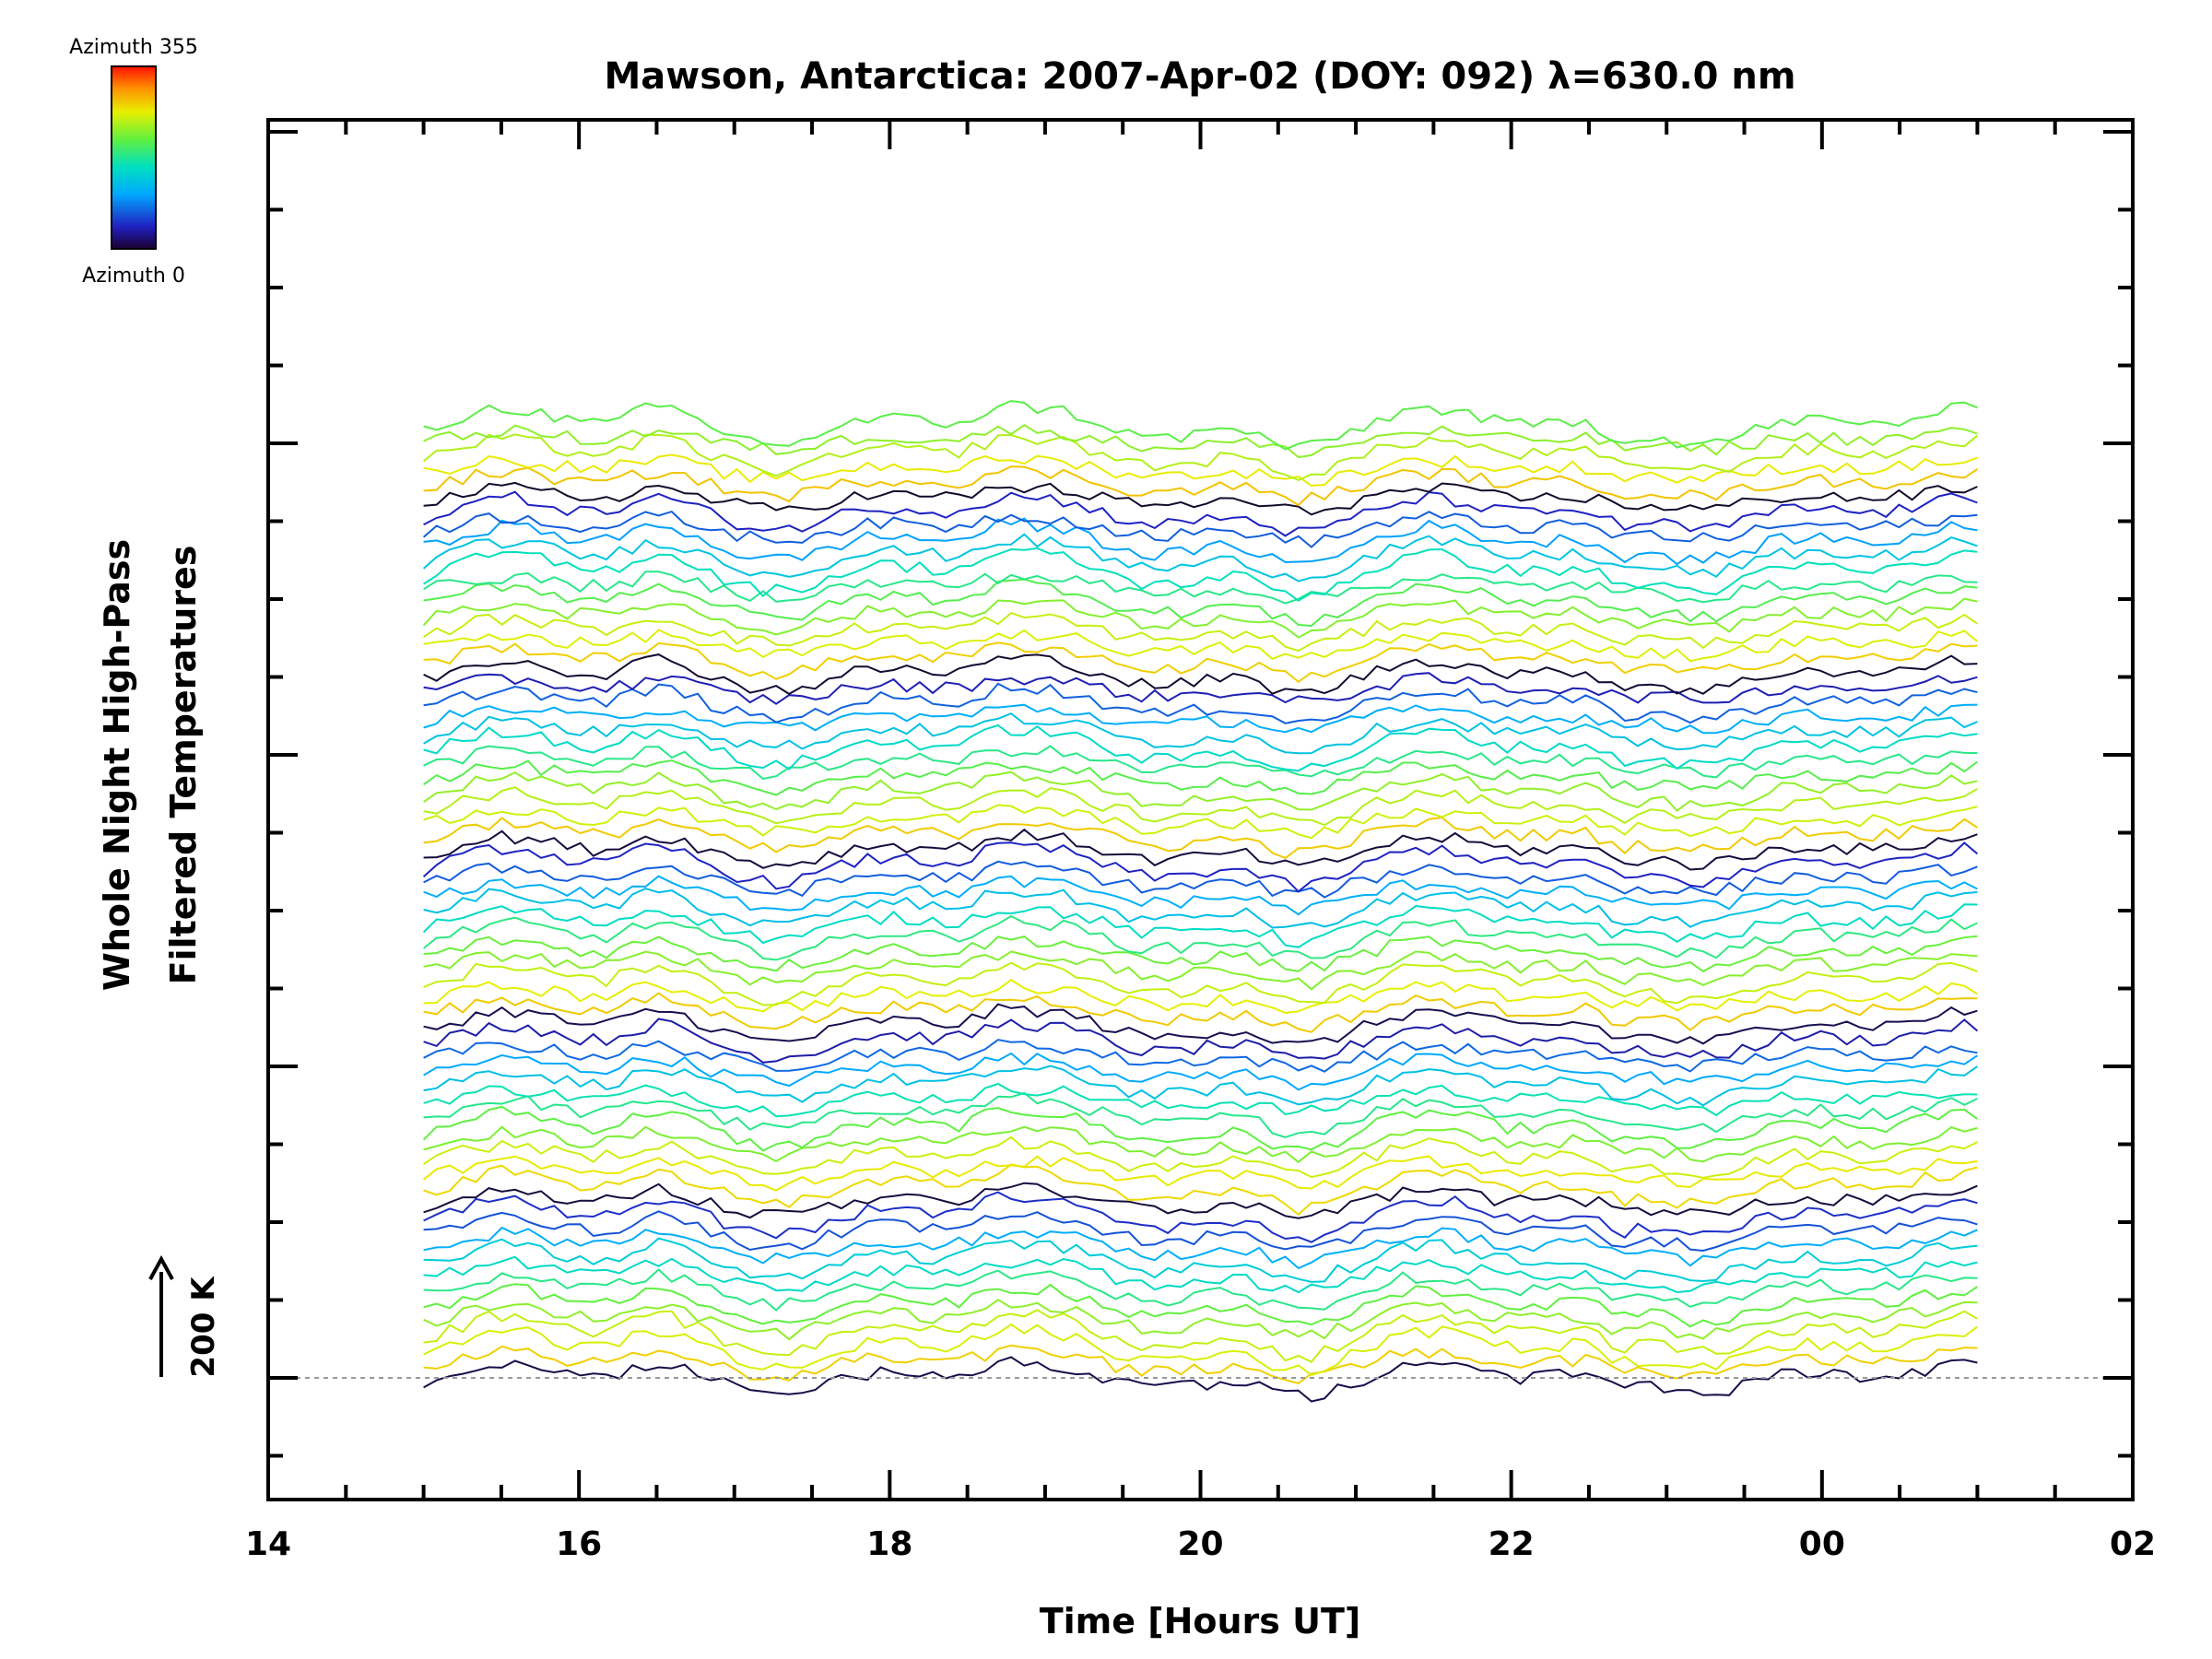 The width and height of the screenshot is (2212, 1659). What do you see at coordinates (117, 765) in the screenshot?
I see `y-axis-label-line1: Whole Night High-Pass` at bounding box center [117, 765].